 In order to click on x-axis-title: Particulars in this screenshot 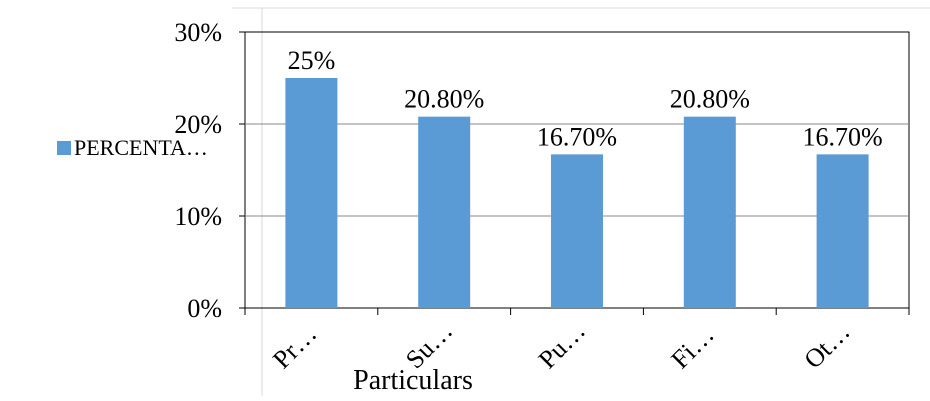, I will do `click(413, 380)`.